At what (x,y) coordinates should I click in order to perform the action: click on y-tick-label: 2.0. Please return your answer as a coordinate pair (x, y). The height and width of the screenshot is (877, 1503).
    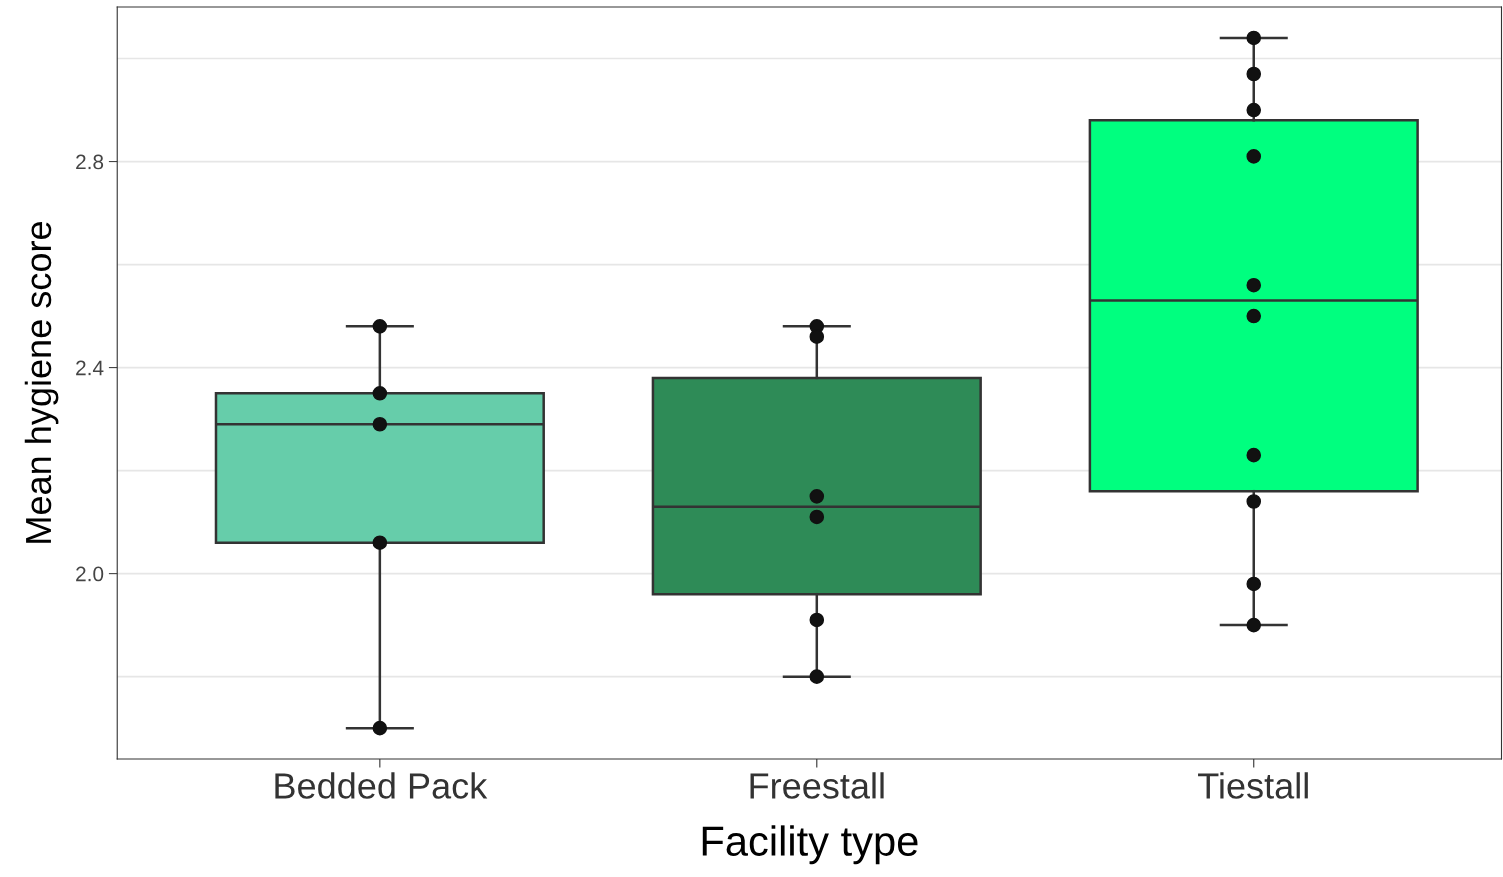
    Looking at the image, I should click on (90, 574).